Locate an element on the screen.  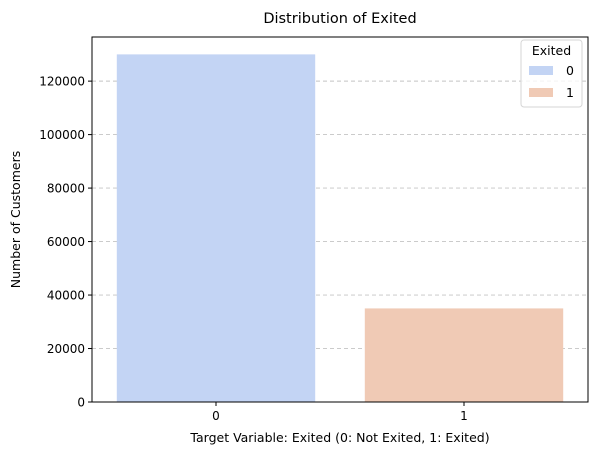
y-tick-label: 20000 is located at coordinates (66, 349).